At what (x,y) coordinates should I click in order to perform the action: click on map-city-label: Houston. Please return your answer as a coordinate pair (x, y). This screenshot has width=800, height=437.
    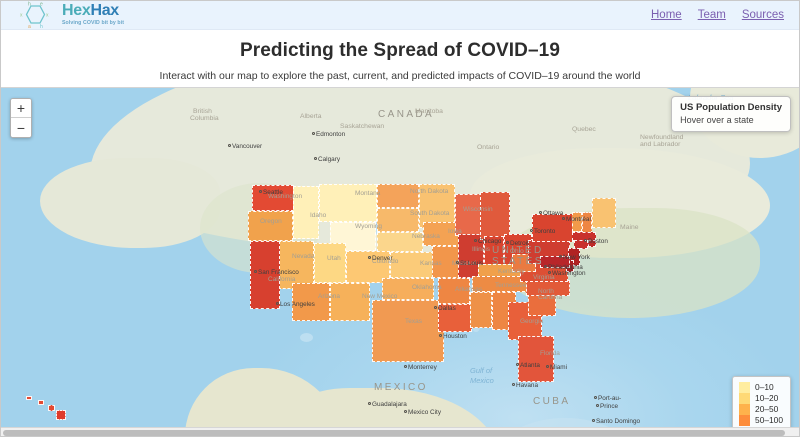
    Looking at the image, I should click on (455, 336).